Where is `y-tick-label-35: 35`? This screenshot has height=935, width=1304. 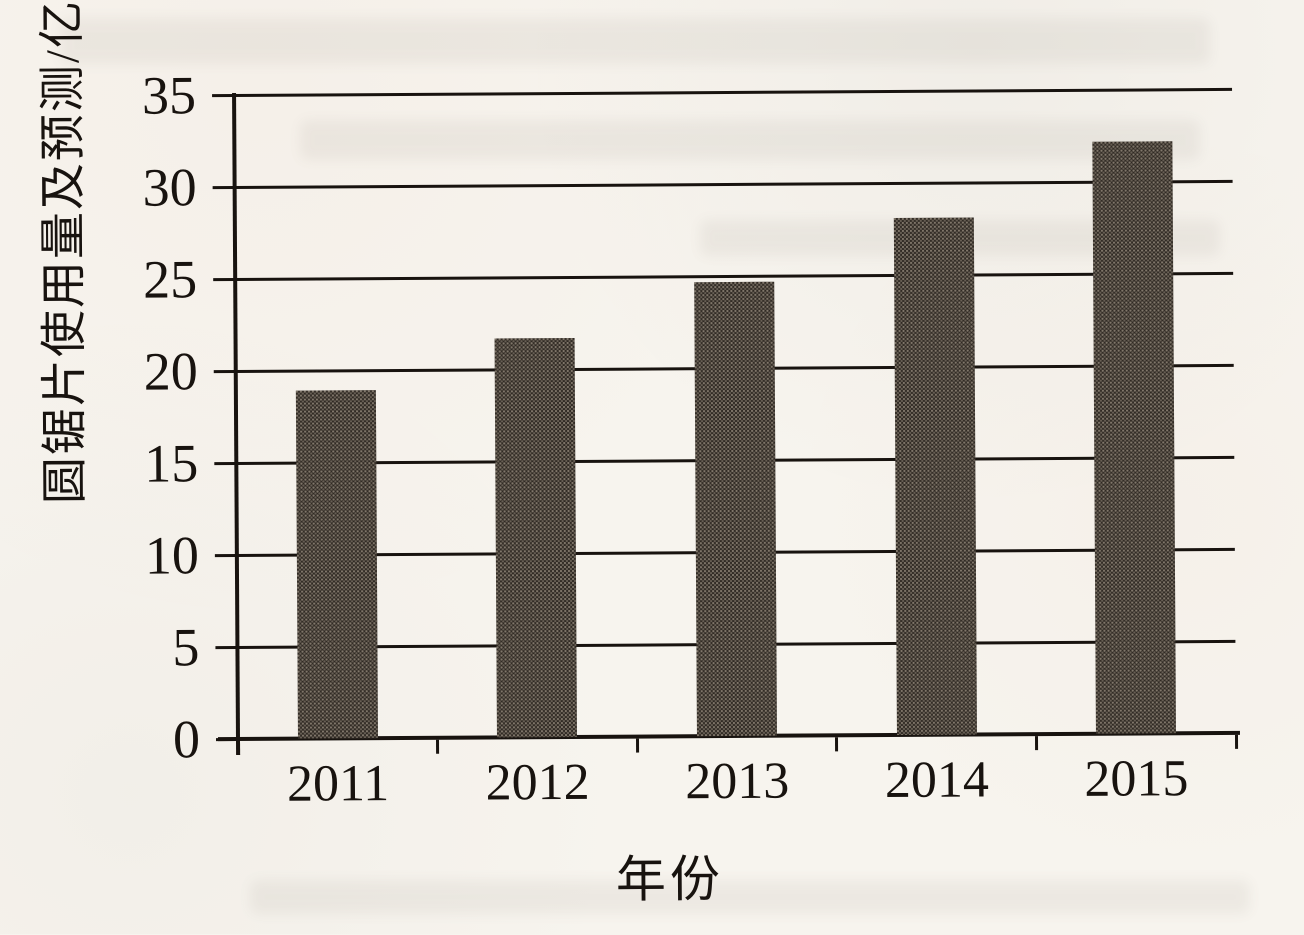
y-tick-label-35: 35 is located at coordinates (169, 95).